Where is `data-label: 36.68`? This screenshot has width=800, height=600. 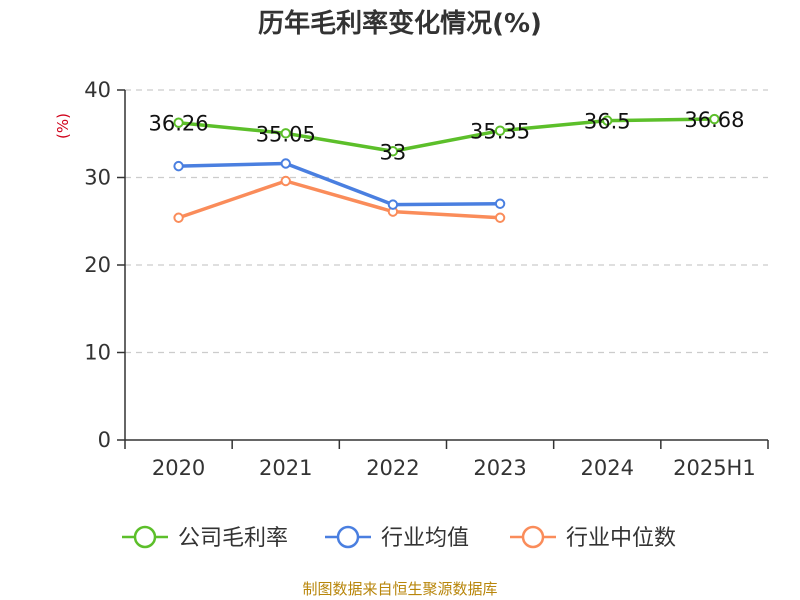 data-label: 36.68 is located at coordinates (714, 120).